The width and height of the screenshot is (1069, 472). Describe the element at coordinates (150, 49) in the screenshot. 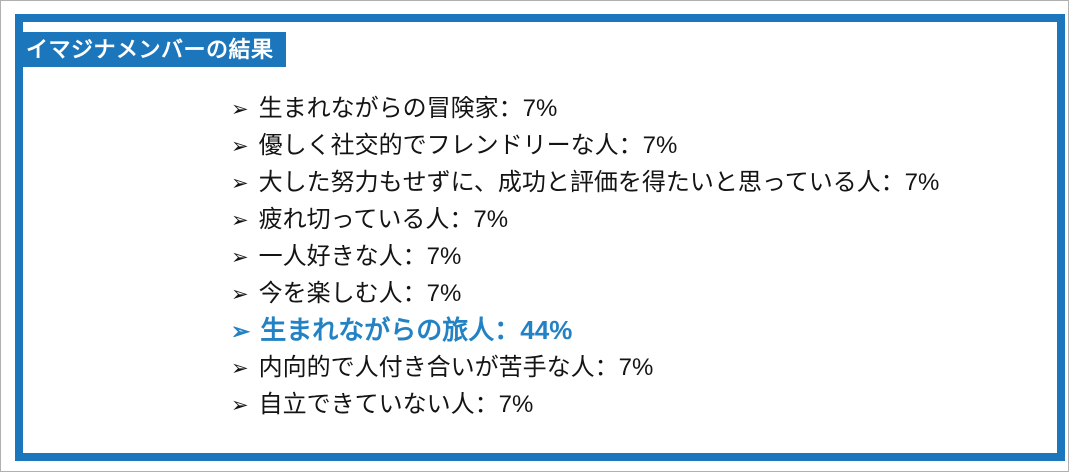

I see `title-badge: イマジナメンバーの結果` at that location.